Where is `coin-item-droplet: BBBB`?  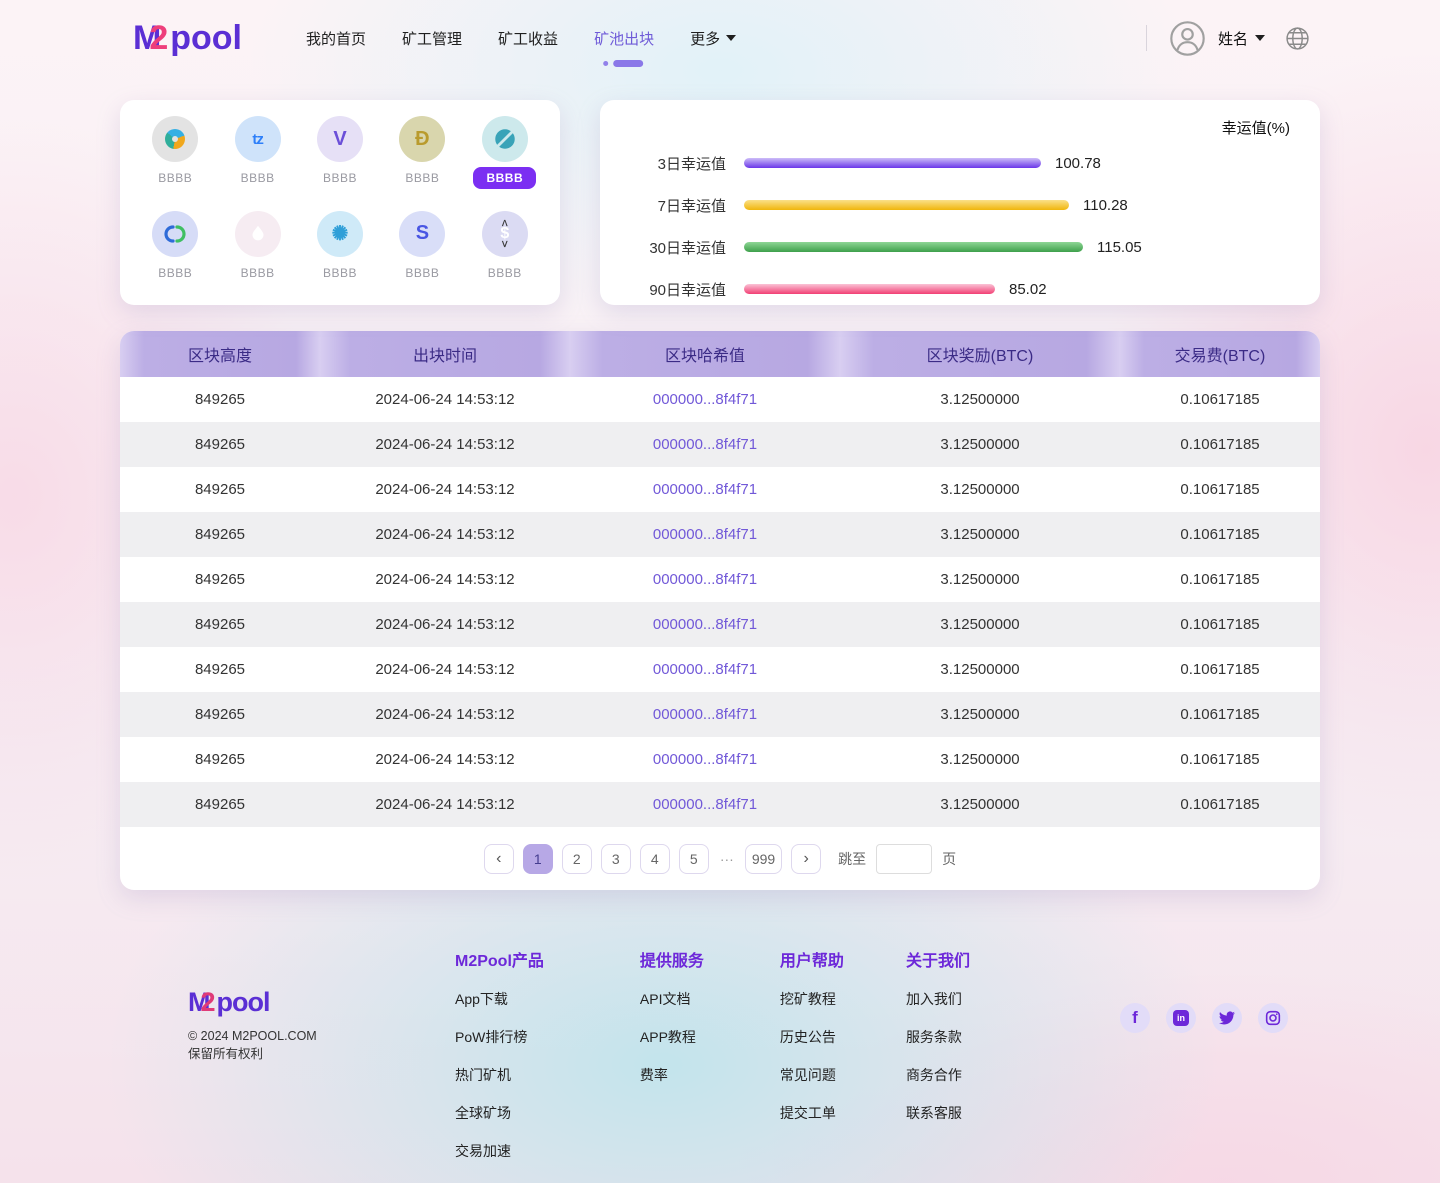 coin-item-droplet: BBBB is located at coordinates (257, 253).